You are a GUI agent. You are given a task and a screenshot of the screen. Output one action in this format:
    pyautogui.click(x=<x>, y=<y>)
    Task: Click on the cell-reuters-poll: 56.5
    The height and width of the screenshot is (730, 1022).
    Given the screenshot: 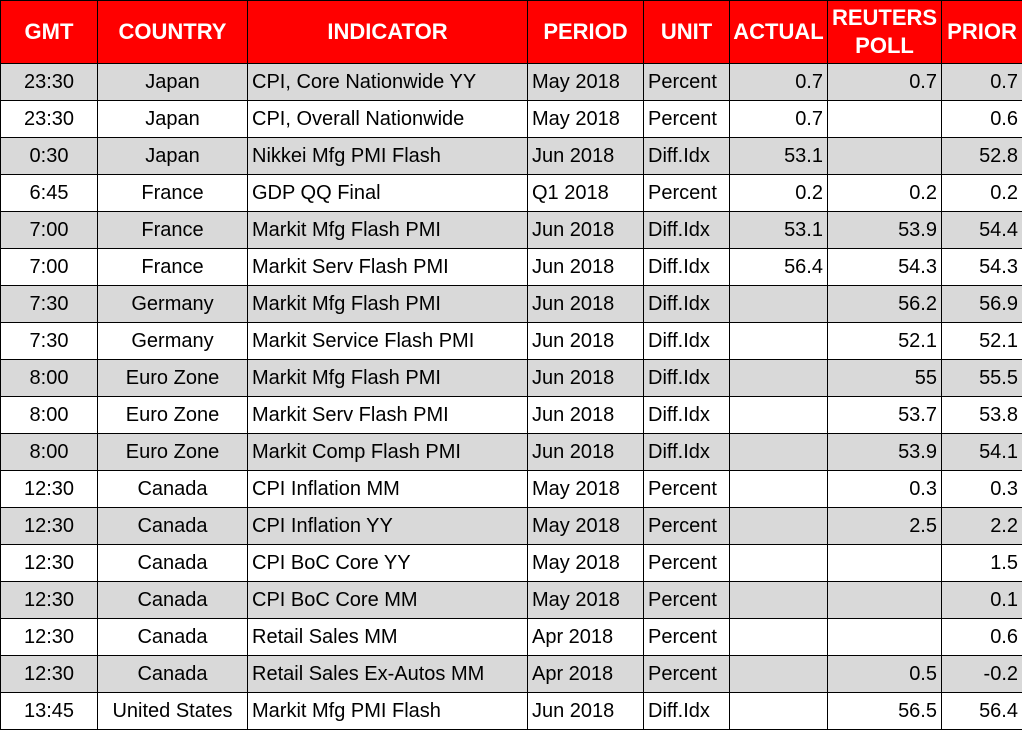 What is the action you would take?
    pyautogui.click(x=885, y=711)
    